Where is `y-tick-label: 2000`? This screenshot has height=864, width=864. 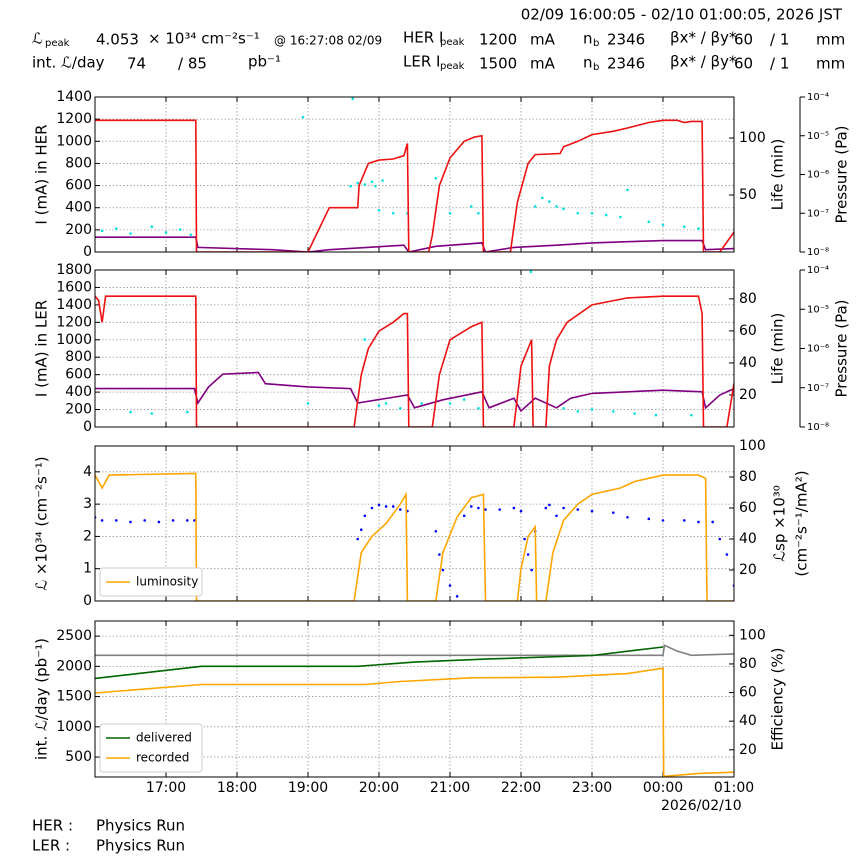
y-tick-label: 2000 is located at coordinates (74, 666).